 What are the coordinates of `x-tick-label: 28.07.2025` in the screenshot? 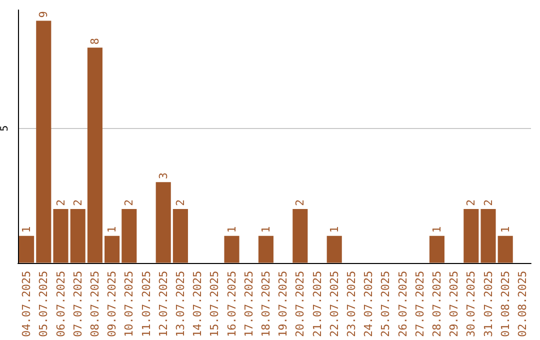 It's located at (437, 304).